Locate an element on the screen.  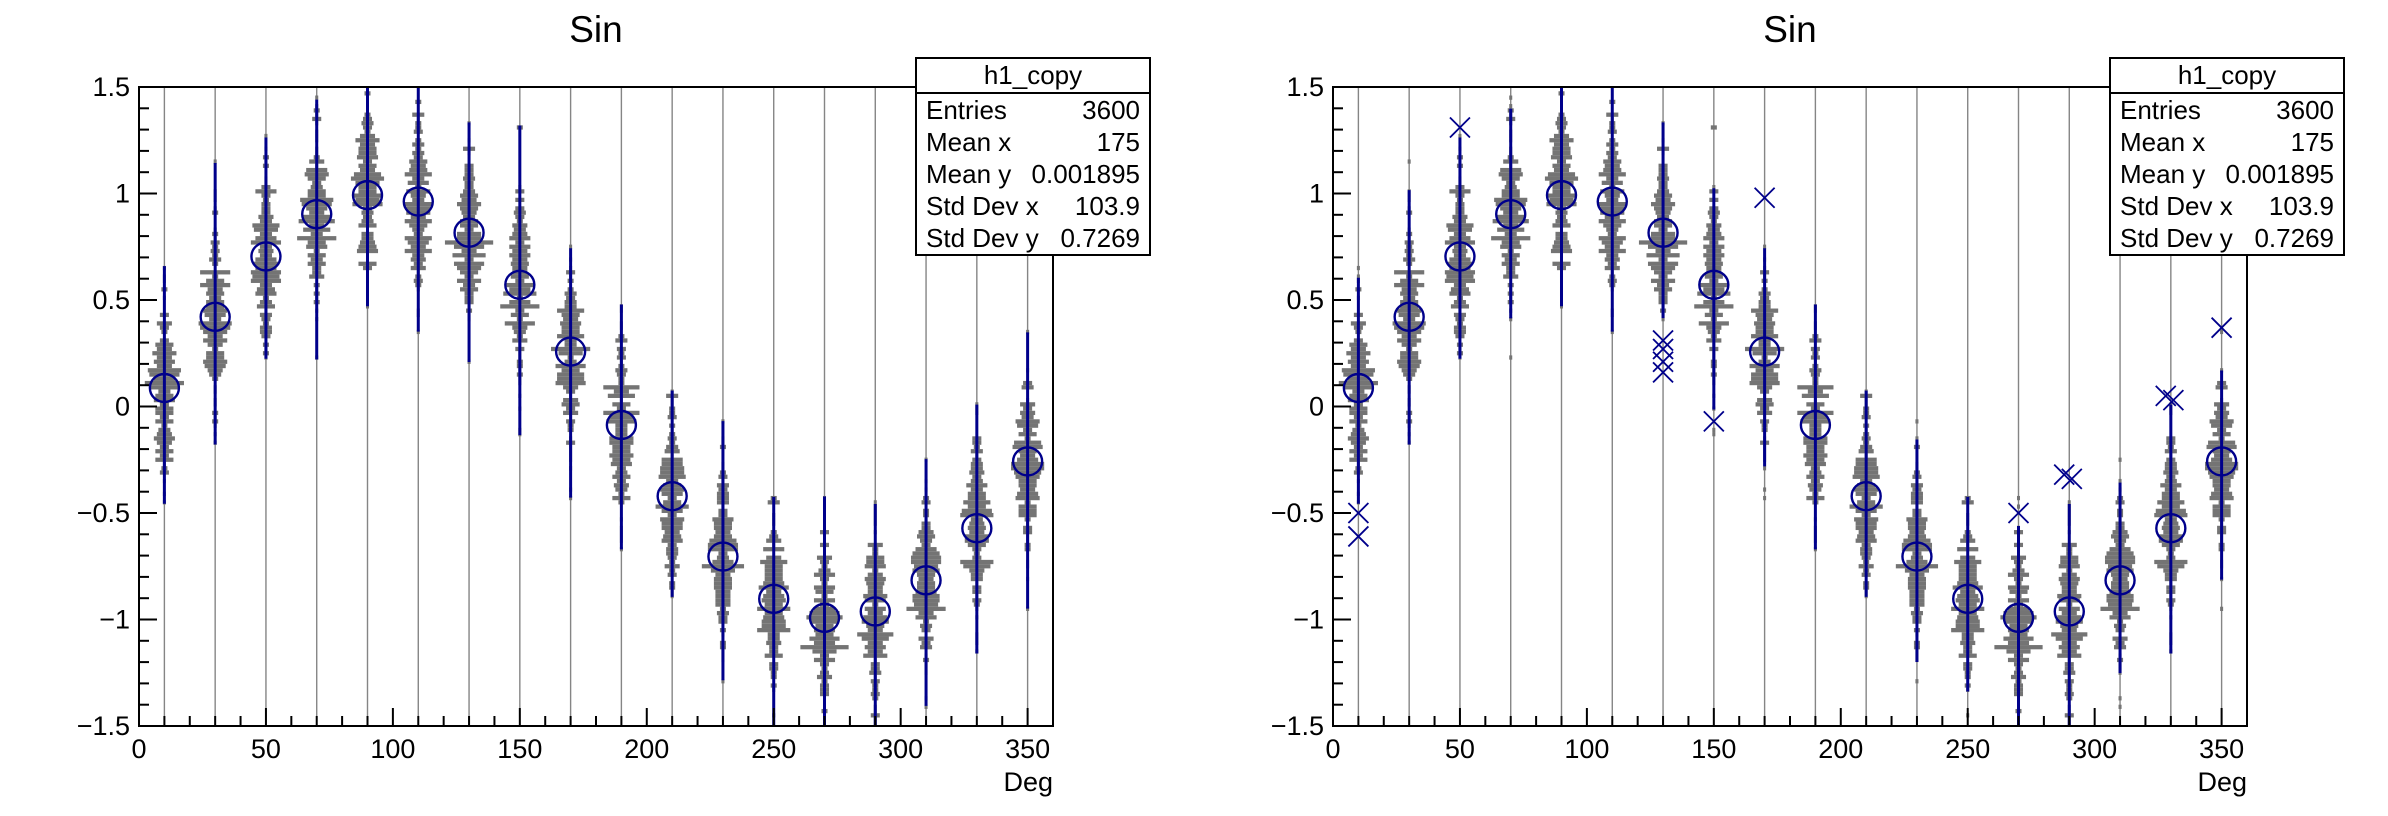
stats-value: 0.001895 is located at coordinates (2279, 174).